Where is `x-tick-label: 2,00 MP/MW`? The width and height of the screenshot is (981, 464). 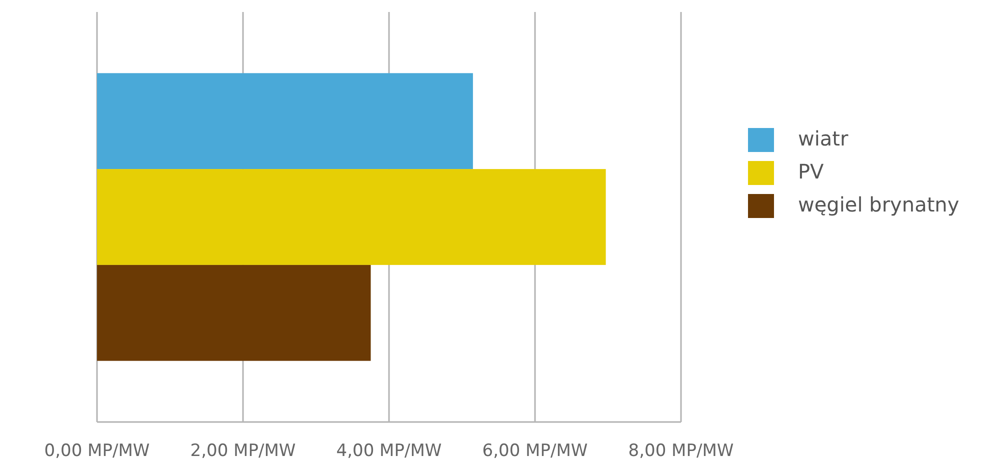
x-tick-label: 2,00 MP/MW is located at coordinates (243, 451).